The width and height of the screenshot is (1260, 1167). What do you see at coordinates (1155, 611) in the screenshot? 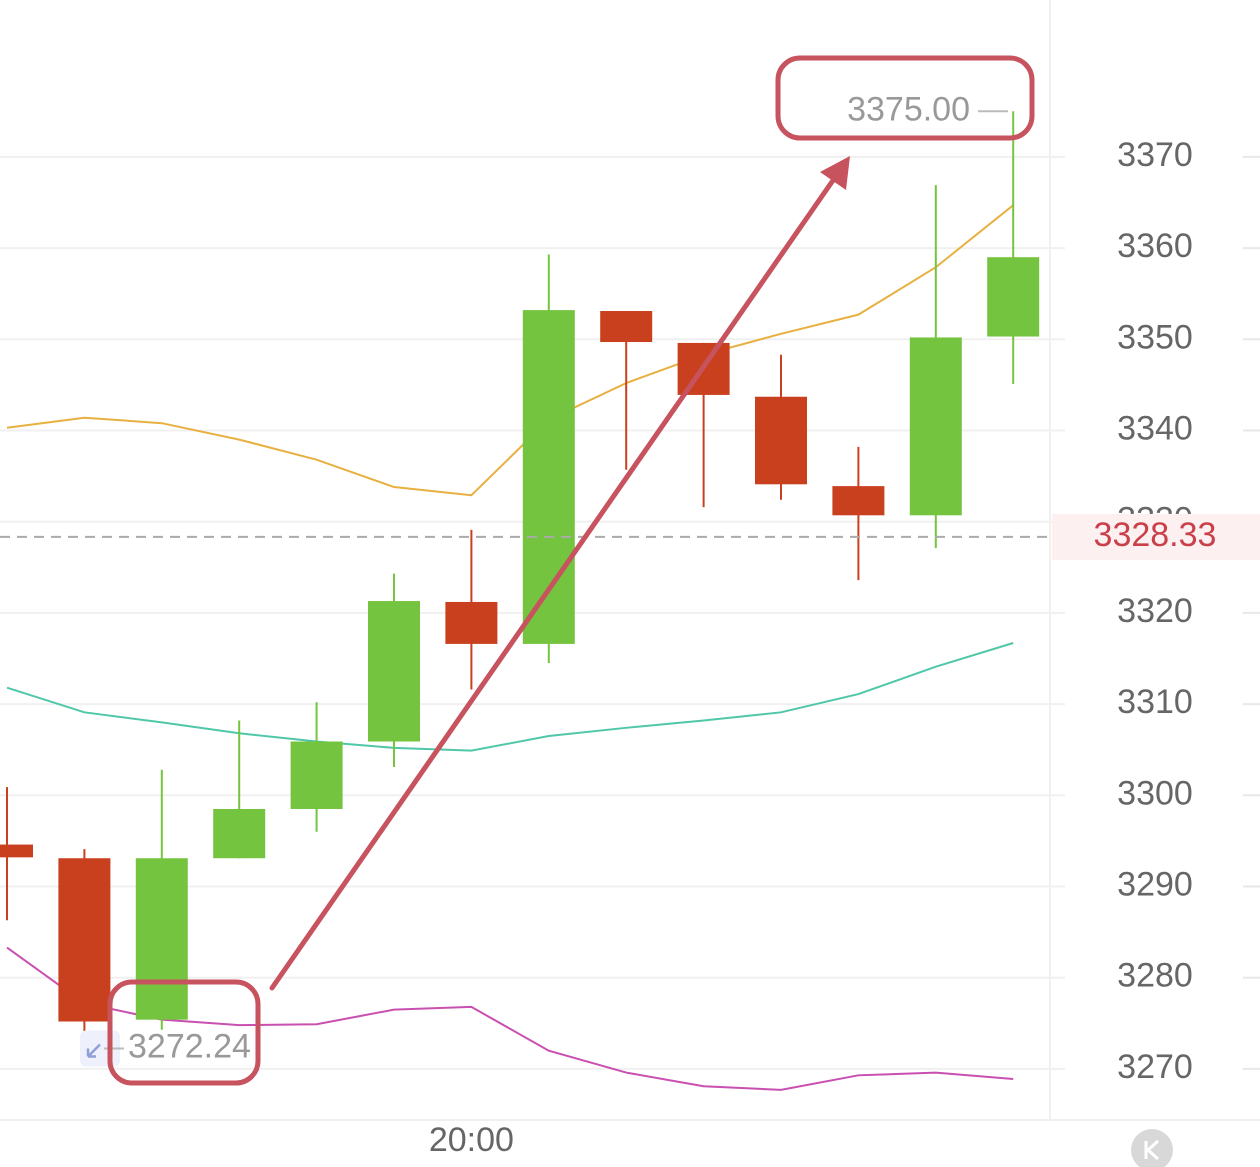
I see `y-tick-label: 3320` at bounding box center [1155, 611].